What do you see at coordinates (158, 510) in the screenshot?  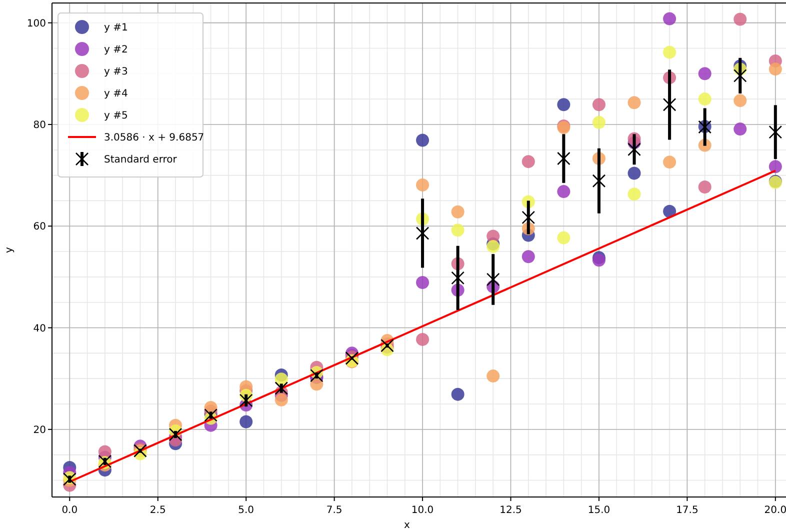 I see `x-tick-label: 2.5` at bounding box center [158, 510].